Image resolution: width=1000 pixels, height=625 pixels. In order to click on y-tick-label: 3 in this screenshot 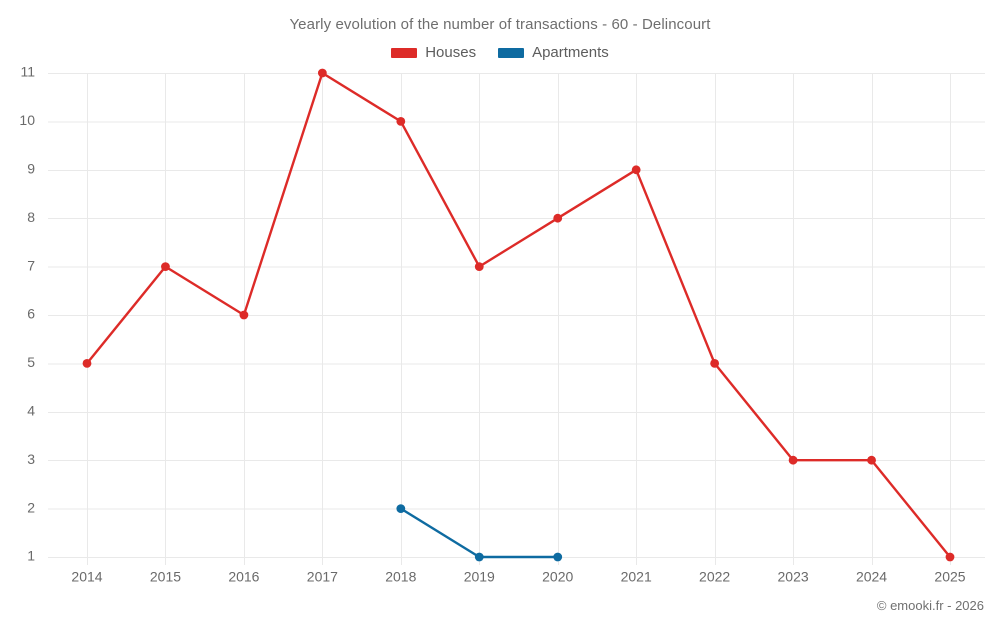, I will do `click(31, 459)`.